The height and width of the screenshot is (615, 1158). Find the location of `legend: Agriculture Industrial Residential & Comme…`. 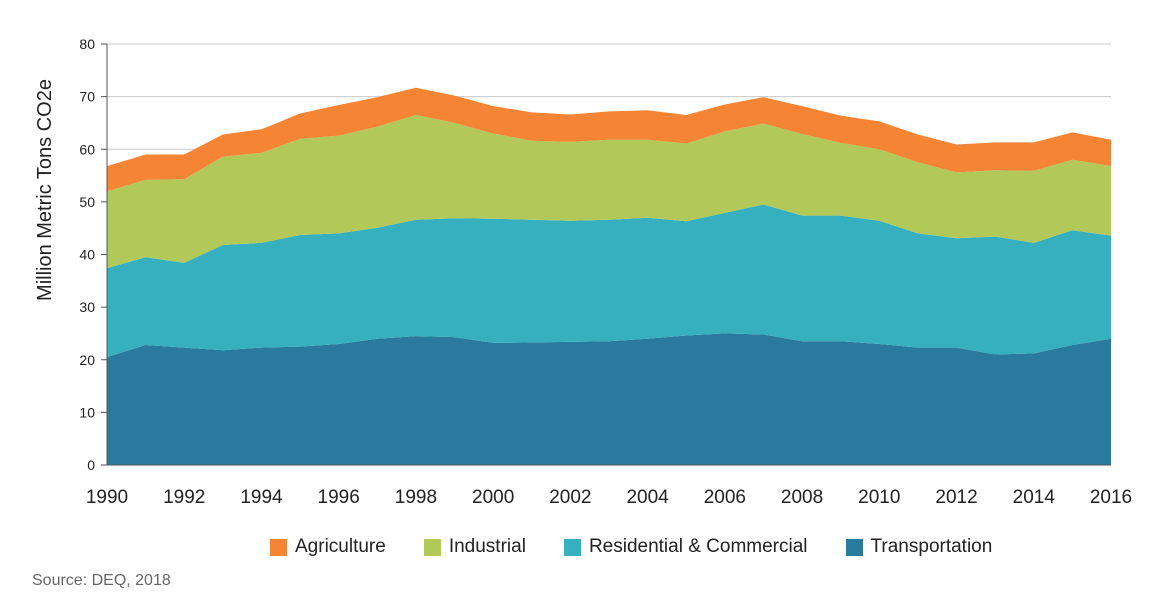

legend: Agriculture Industrial Residential & Comme… is located at coordinates (631, 547).